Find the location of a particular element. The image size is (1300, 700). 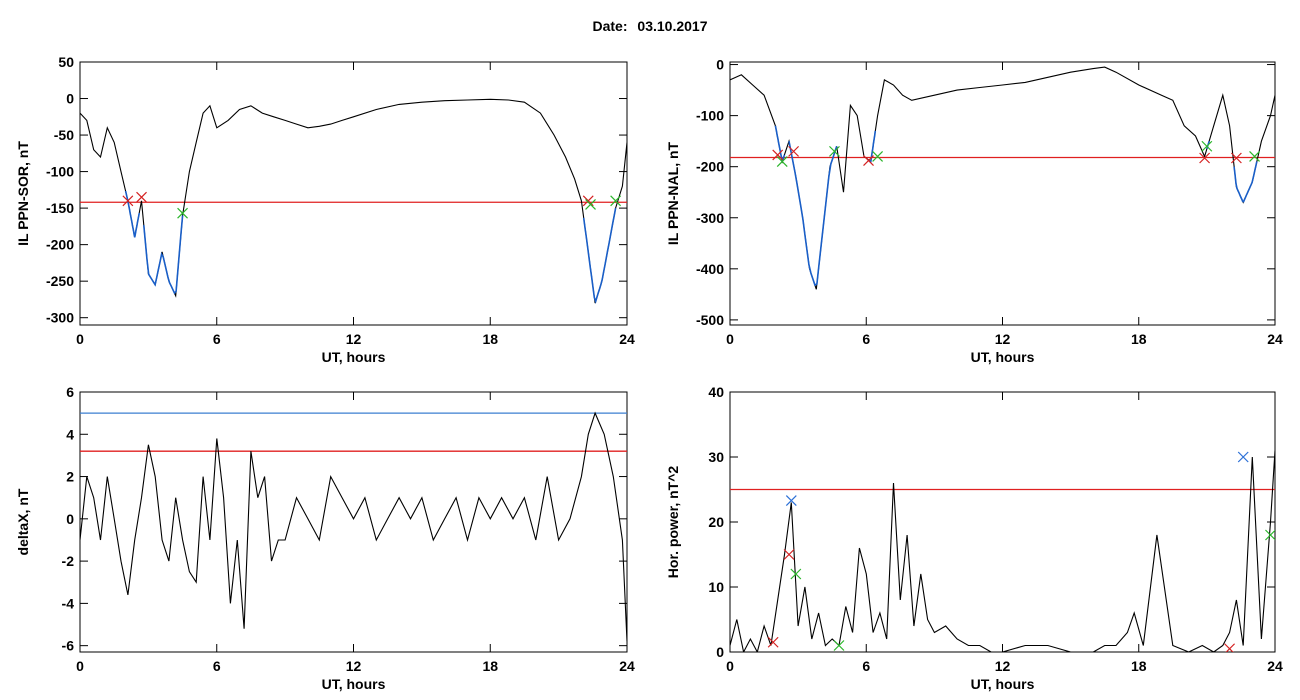

y-tick-label: 30 is located at coordinates (716, 457).